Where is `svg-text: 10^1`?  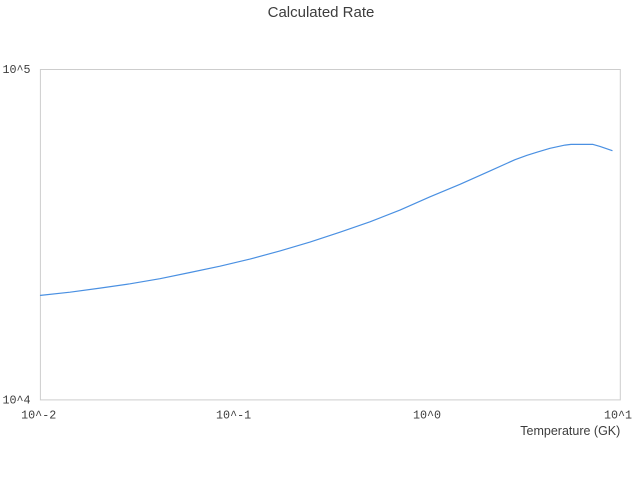 svg-text: 10^1 is located at coordinates (618, 415).